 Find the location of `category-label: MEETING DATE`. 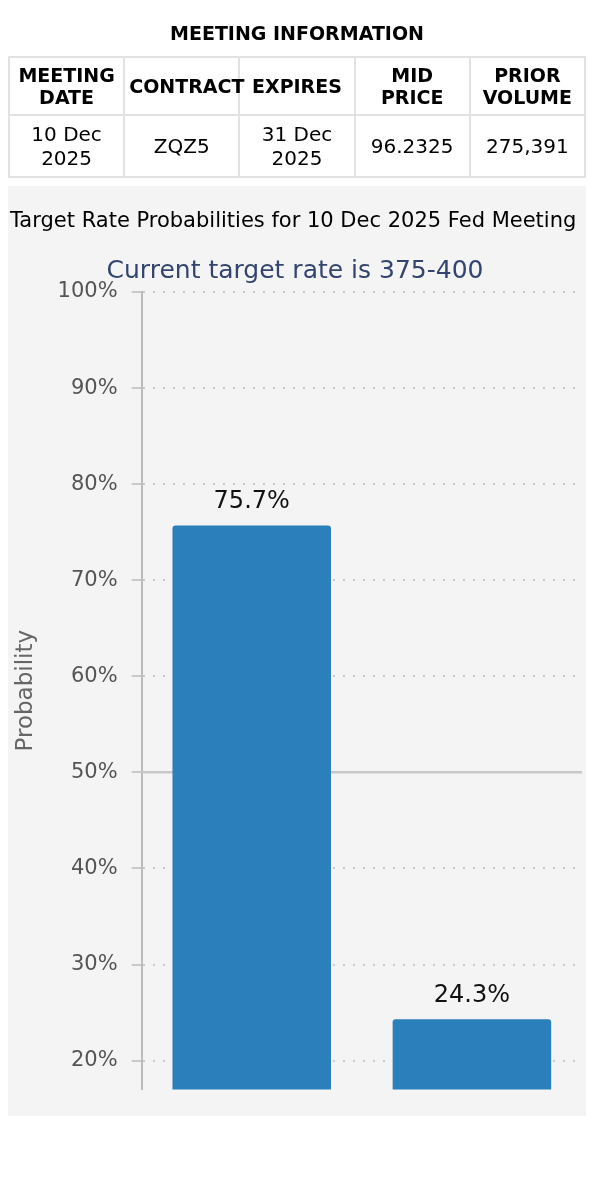

category-label: MEETING DATE is located at coordinates (67, 86).